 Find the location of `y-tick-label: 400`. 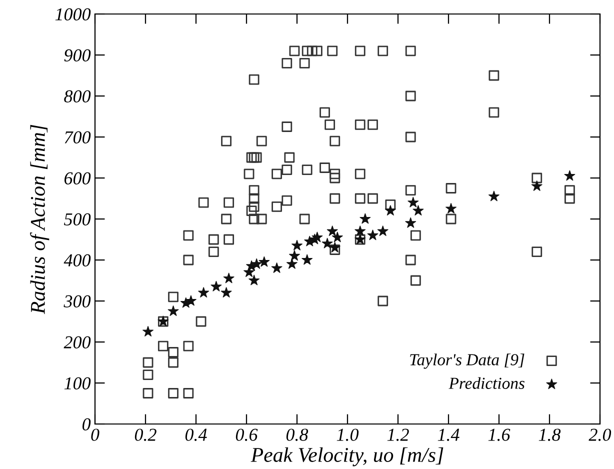

y-tick-label: 400 is located at coordinates (77, 260).